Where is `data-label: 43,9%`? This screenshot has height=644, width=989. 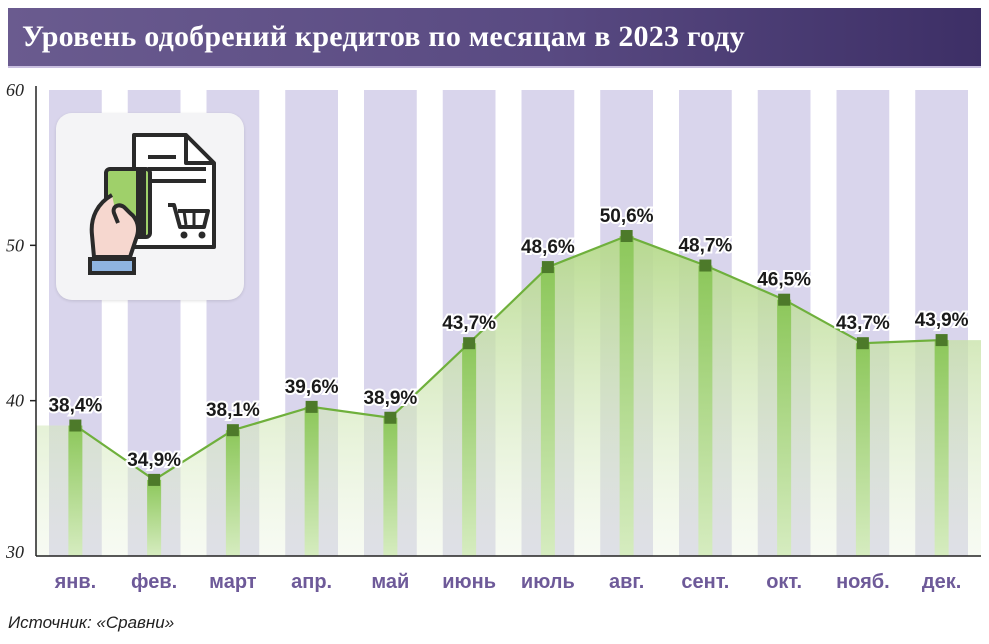
data-label: 43,9% is located at coordinates (942, 320).